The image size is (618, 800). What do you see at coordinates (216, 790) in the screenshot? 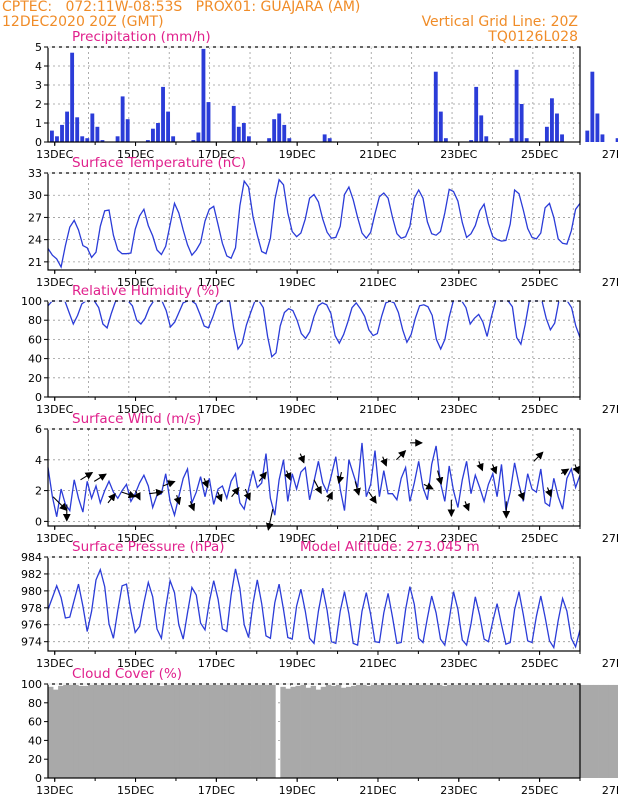
I see `cloud-cover-xtick-label: 17DEC` at bounding box center [216, 790].